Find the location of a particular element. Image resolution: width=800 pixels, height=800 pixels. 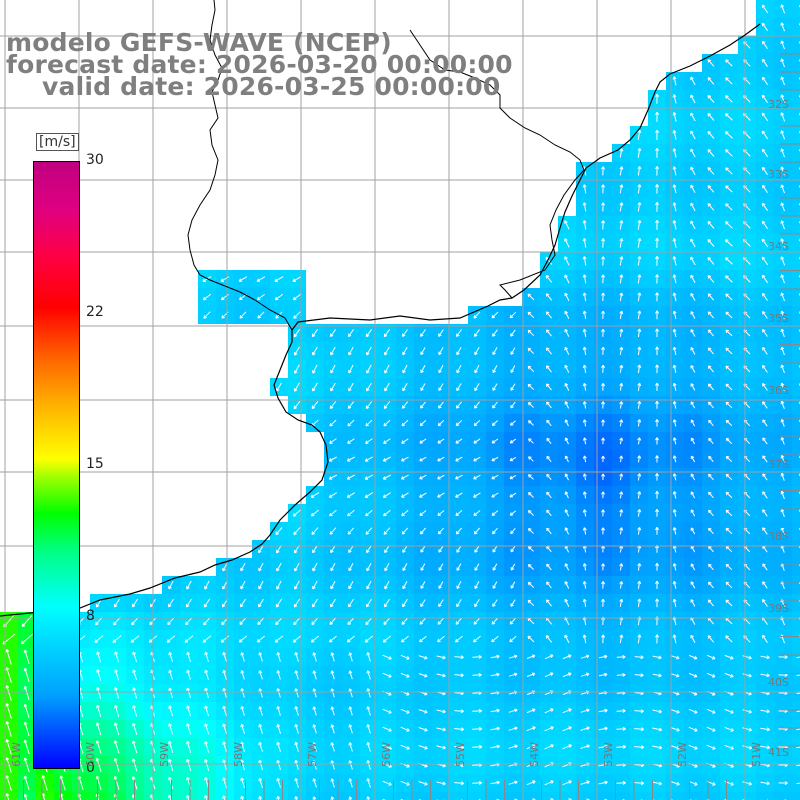

lat-label: 41S is located at coordinates (778, 752).